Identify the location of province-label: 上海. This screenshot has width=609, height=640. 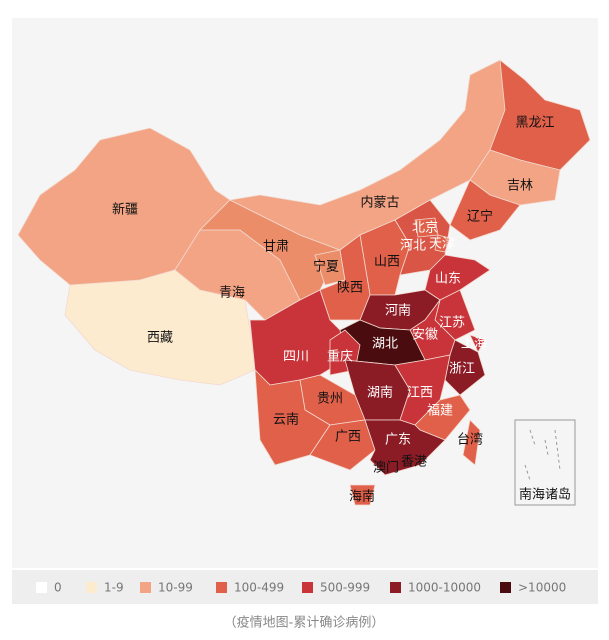
(474, 344).